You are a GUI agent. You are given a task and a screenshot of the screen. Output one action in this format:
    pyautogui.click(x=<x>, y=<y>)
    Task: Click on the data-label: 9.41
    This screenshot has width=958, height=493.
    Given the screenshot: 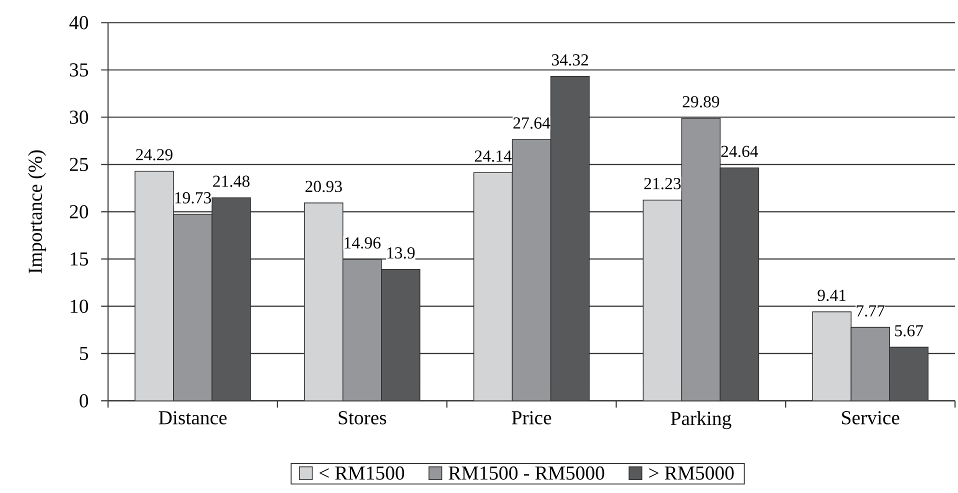 What is the action you would take?
    pyautogui.click(x=832, y=296)
    